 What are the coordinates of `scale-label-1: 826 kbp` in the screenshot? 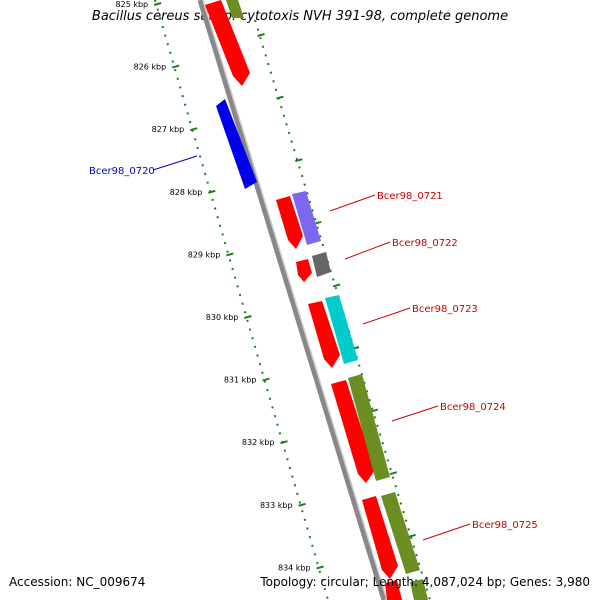 It's located at (150, 67).